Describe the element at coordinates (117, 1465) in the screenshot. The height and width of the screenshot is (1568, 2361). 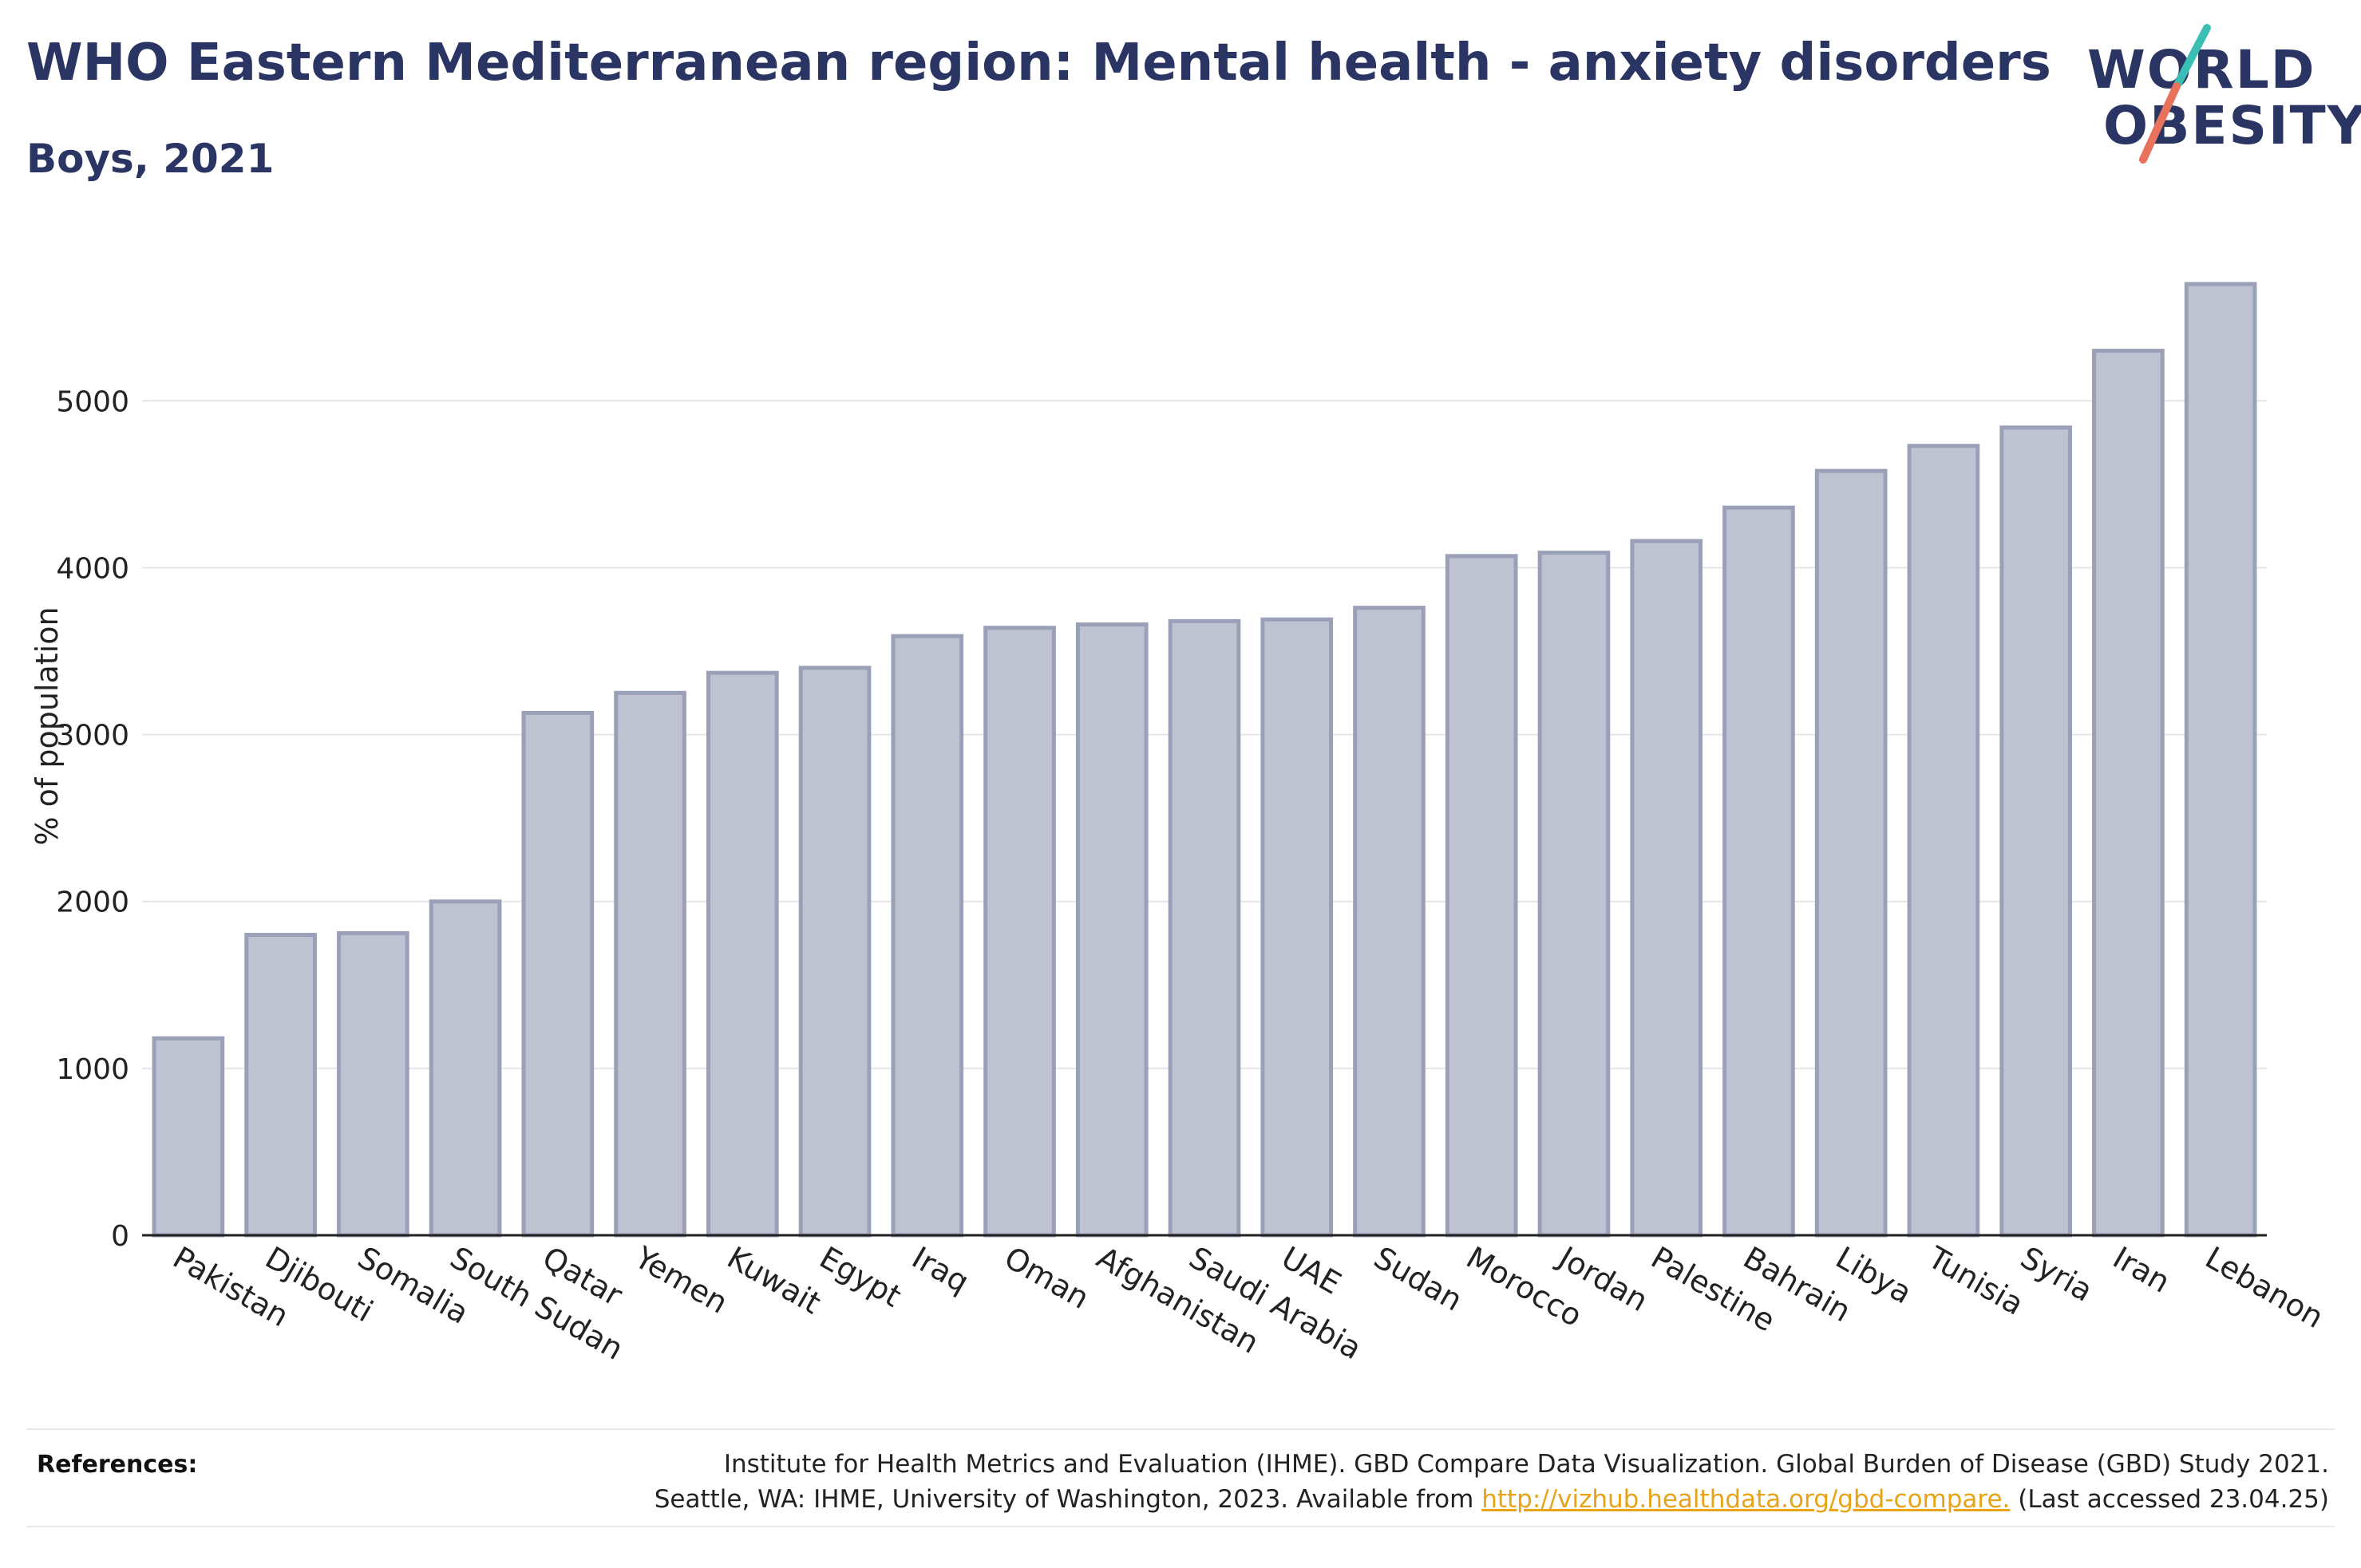
I see `references-label: References:` at that location.